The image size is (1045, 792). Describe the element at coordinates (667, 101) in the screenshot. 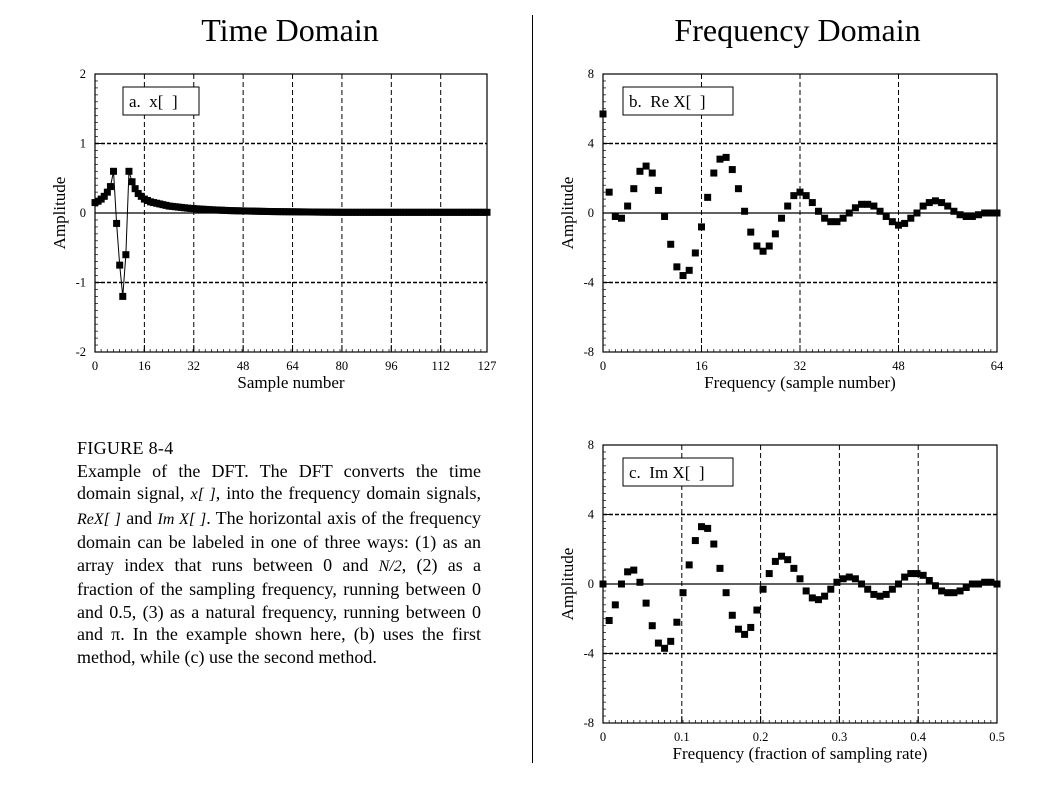

I see `chart-label: b. Re X[ ]` at that location.